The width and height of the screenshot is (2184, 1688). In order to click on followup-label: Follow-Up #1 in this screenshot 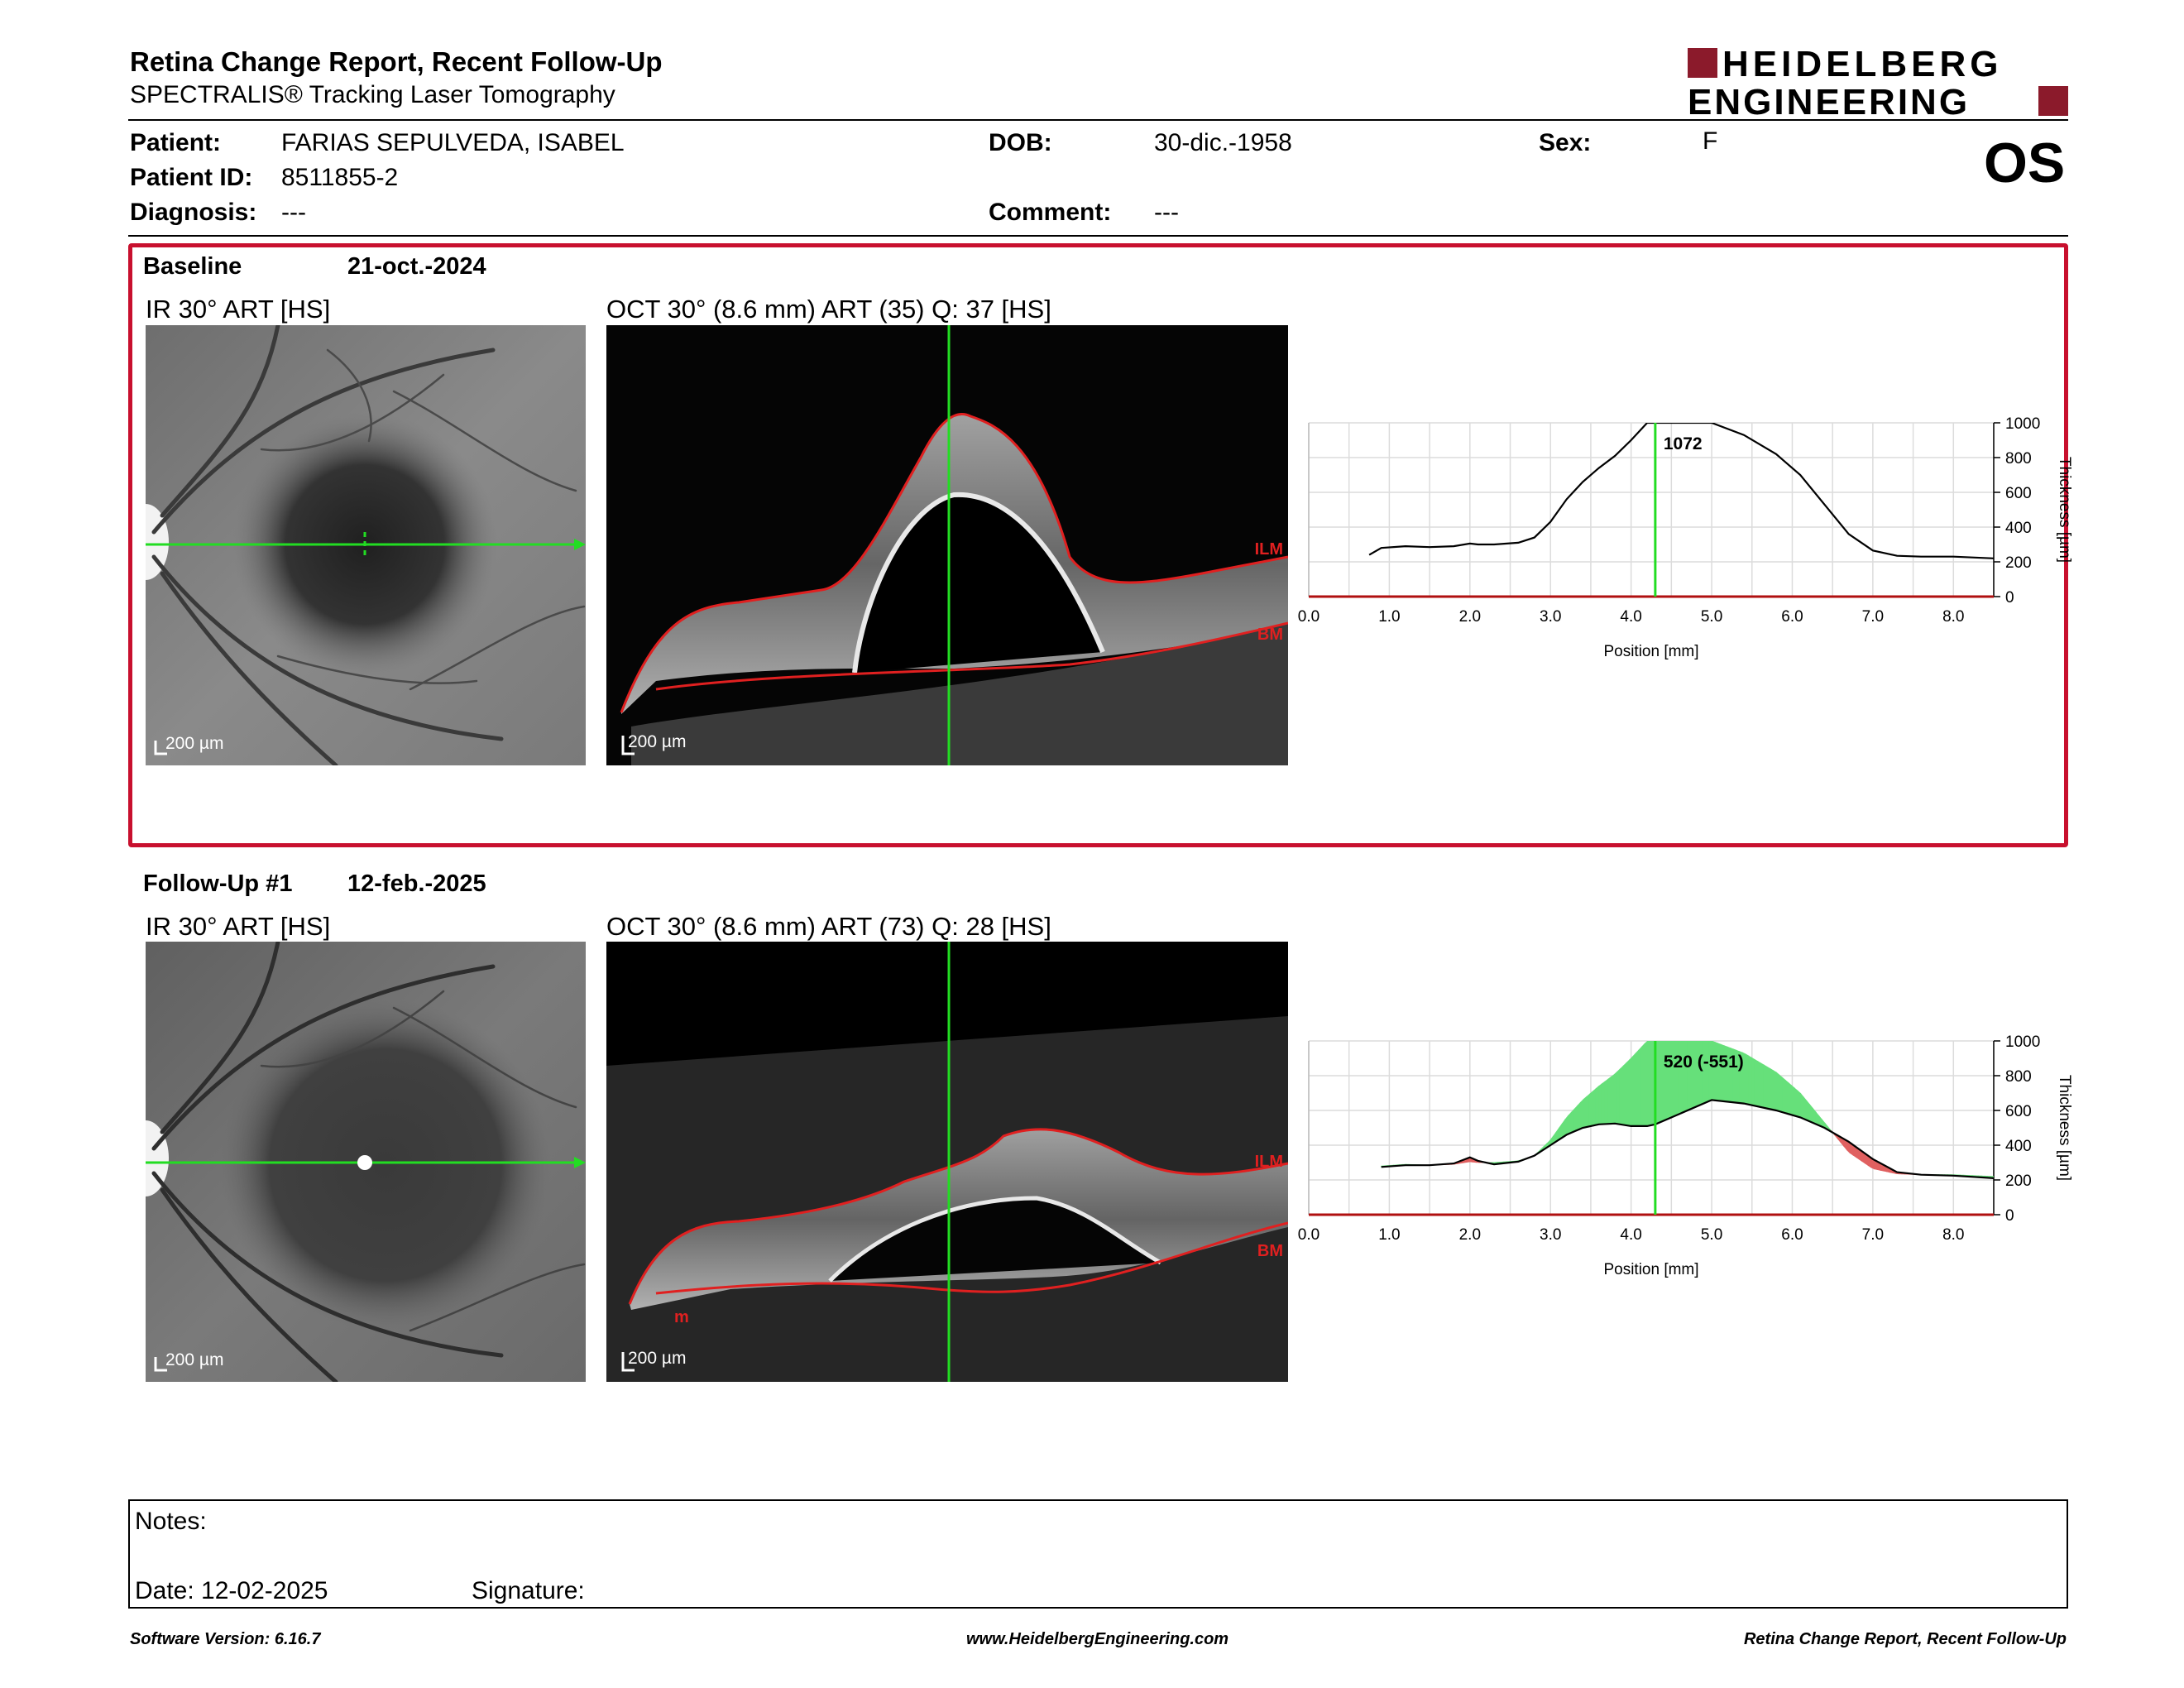, I will do `click(218, 883)`.